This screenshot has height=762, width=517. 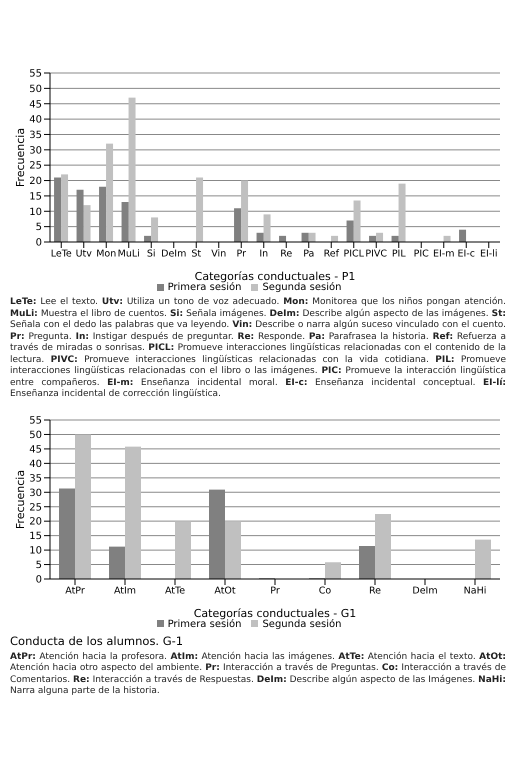 What do you see at coordinates (61, 254) in the screenshot?
I see `x-tick-label: LeTe` at bounding box center [61, 254].